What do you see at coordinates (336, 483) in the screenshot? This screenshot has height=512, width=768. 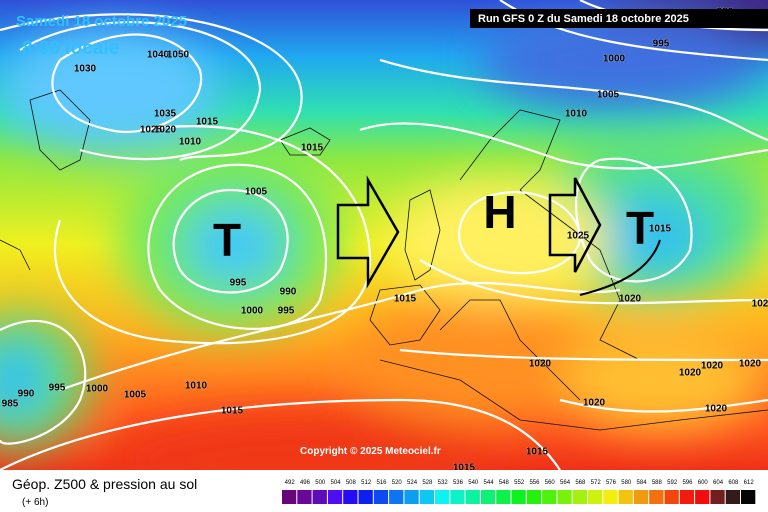 I see `scale-label: 504` at bounding box center [336, 483].